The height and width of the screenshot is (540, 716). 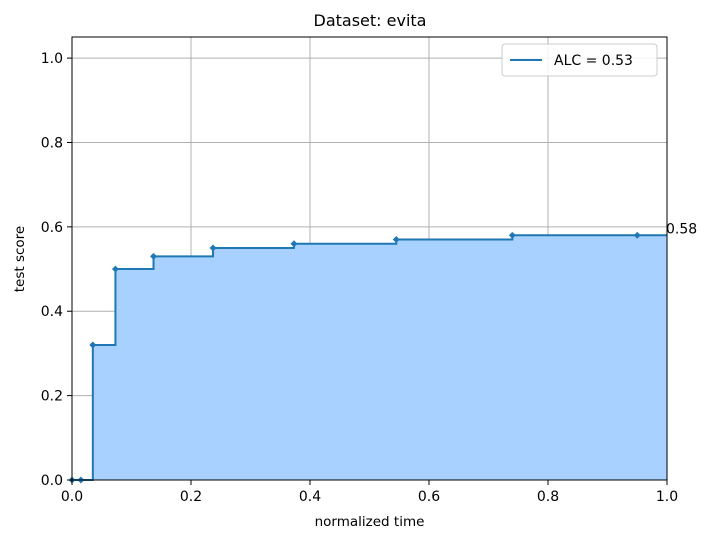 What do you see at coordinates (370, 522) in the screenshot?
I see `x-axis-label: normalized time` at bounding box center [370, 522].